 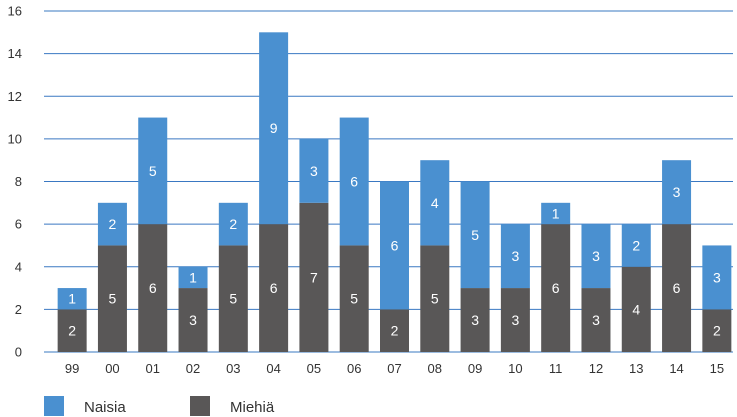 I want to click on legend-swatch-naisia, so click(x=54, y=406).